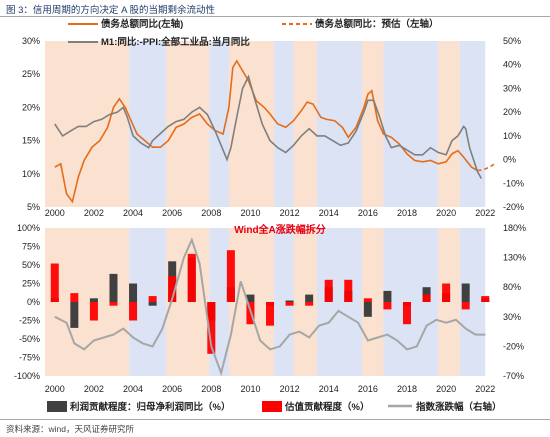 Image resolution: width=550 pixels, height=437 pixels. I want to click on y-right-tick: 10%, so click(512, 136).